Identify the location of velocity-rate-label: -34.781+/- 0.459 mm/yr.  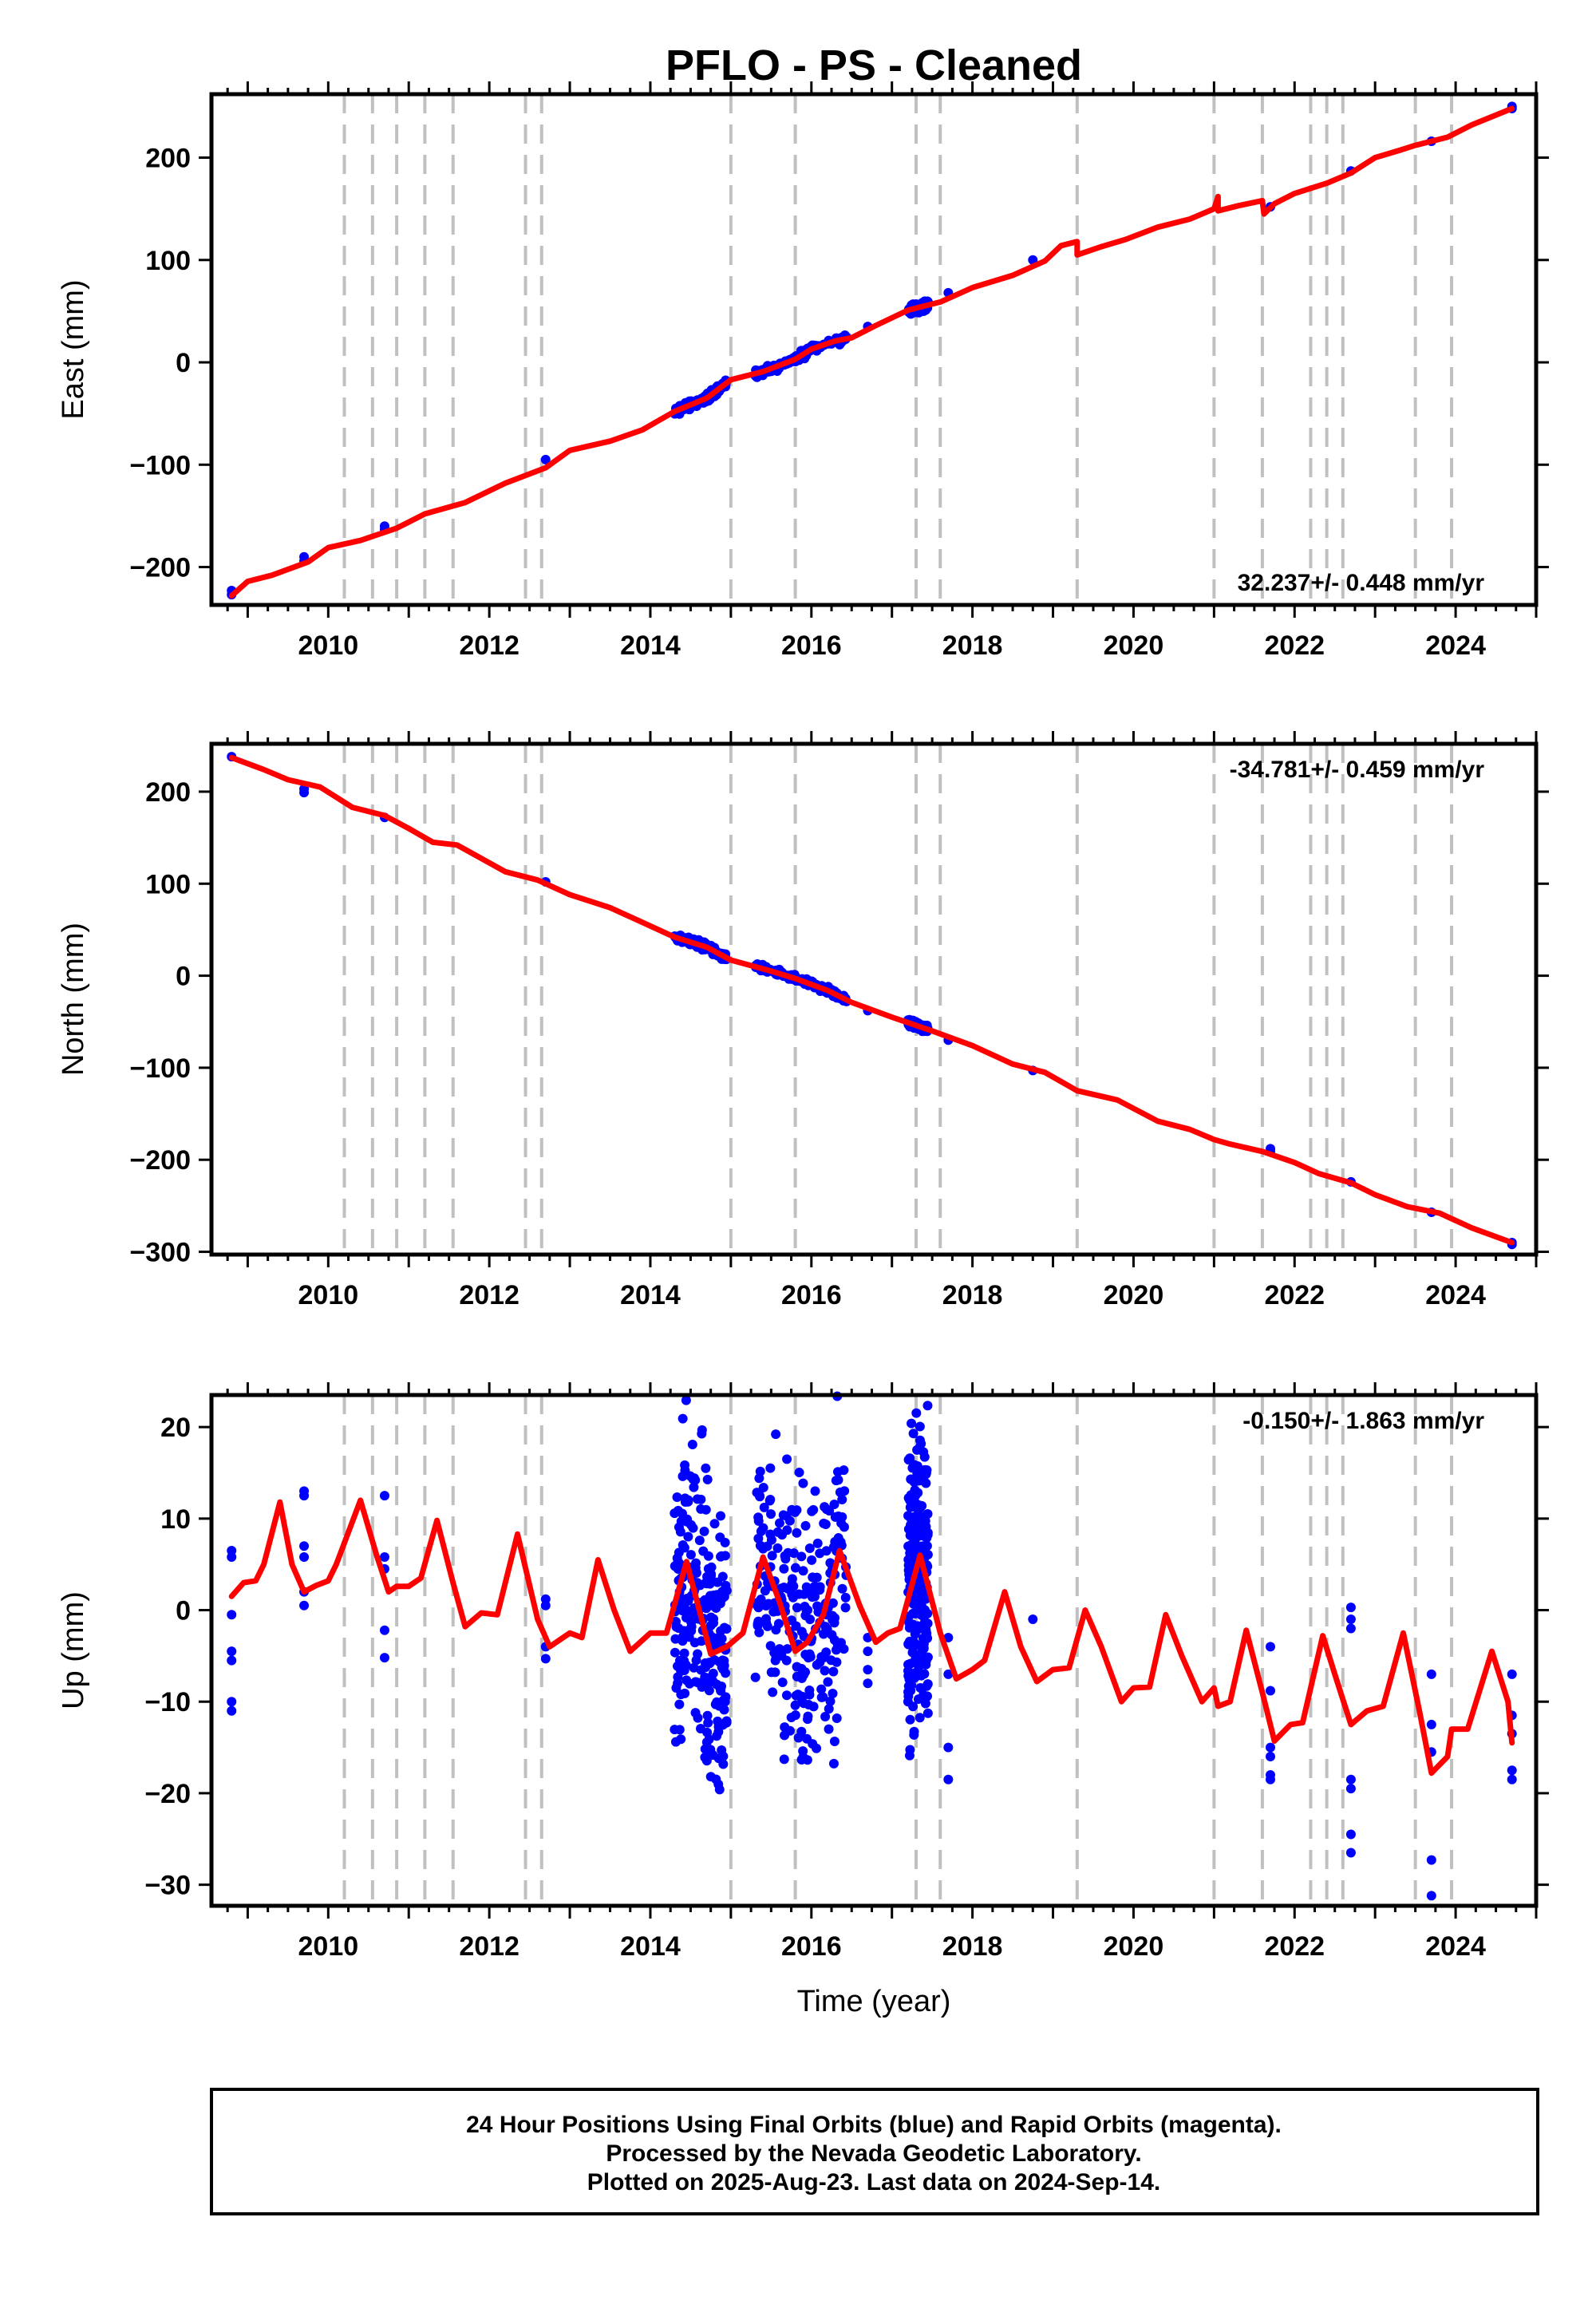
(1357, 770).